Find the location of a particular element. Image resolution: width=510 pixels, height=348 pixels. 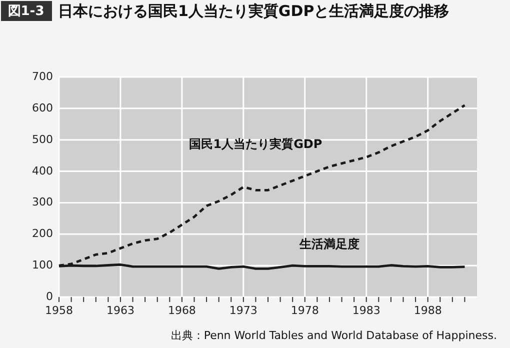

y-tick-label: 400 is located at coordinates (42, 171).